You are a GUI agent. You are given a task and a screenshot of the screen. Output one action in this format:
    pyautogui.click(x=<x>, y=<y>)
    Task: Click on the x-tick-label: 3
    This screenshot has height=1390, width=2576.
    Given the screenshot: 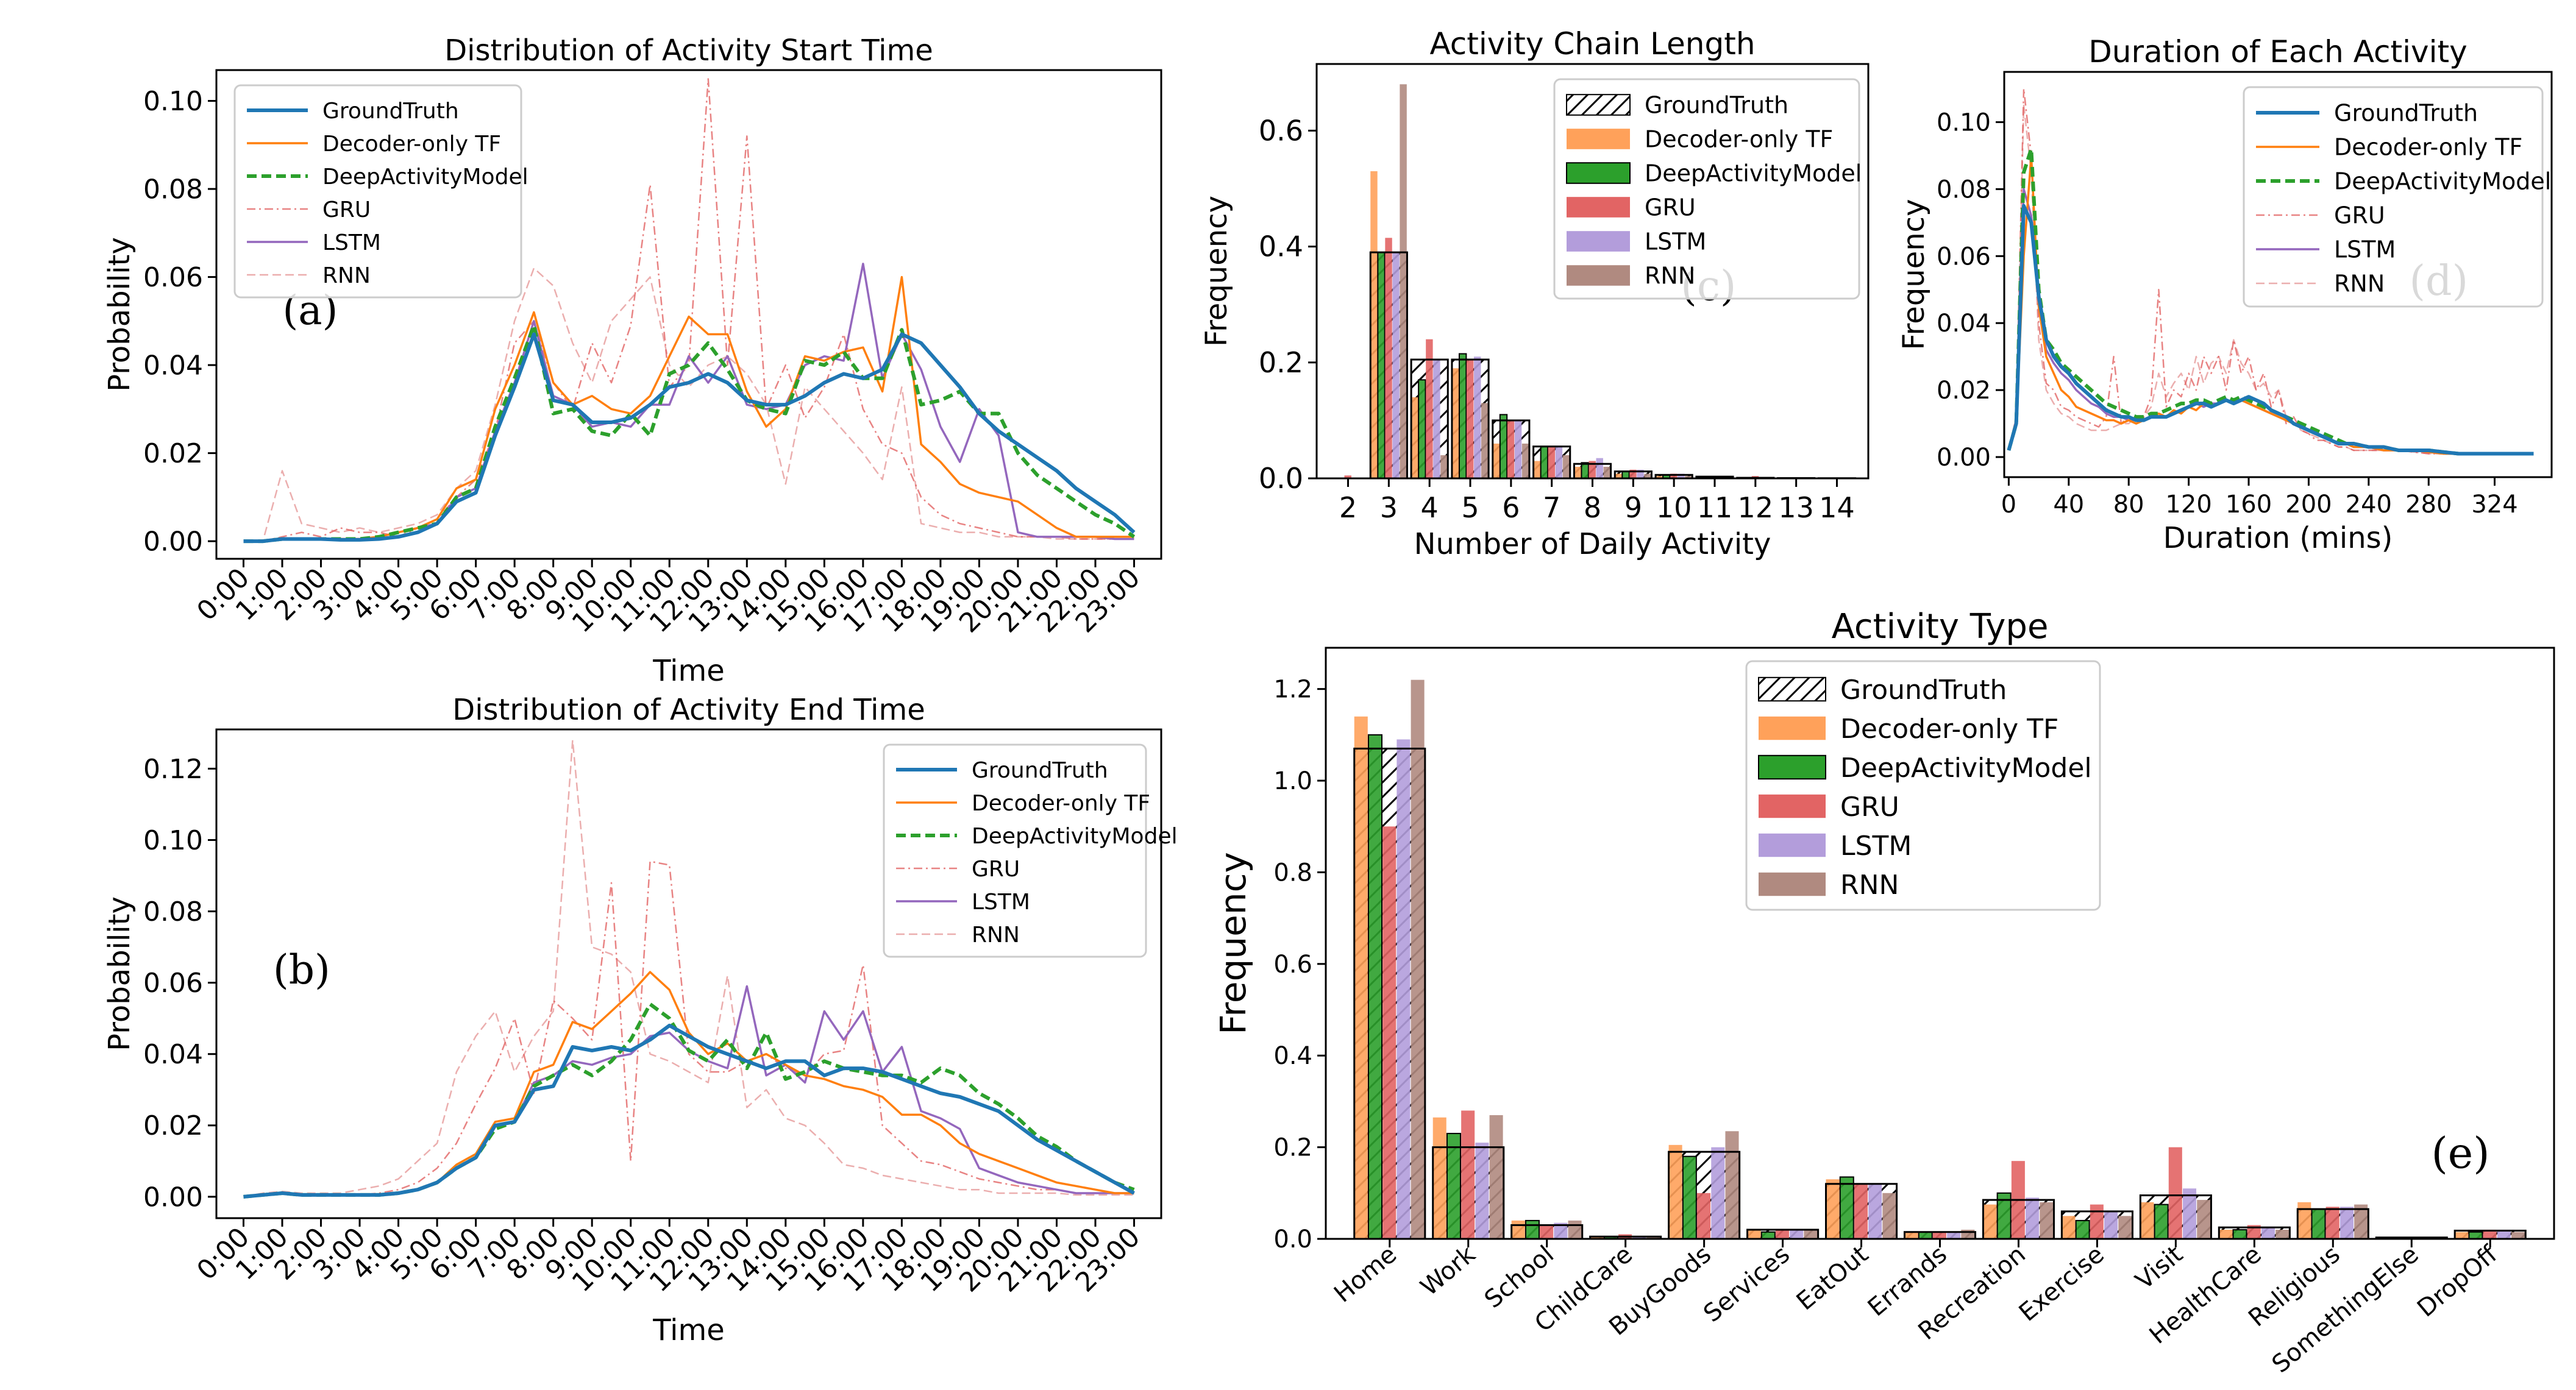 What is the action you would take?
    pyautogui.click(x=1389, y=507)
    